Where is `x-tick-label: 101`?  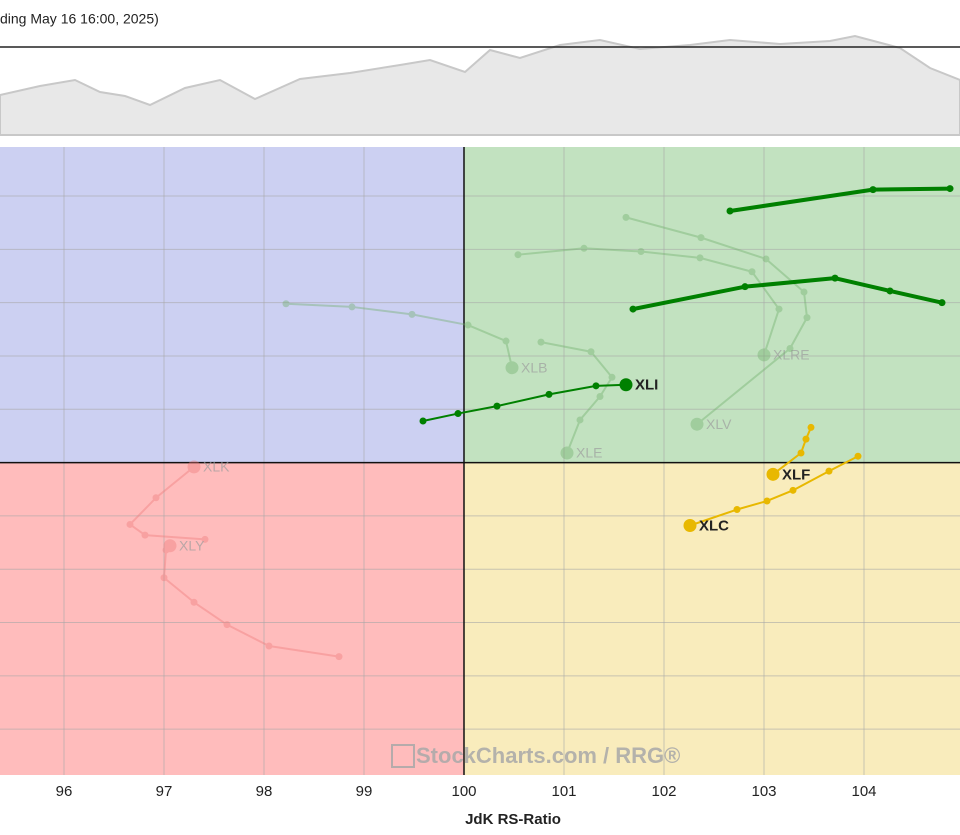
x-tick-label: 101 is located at coordinates (563, 791).